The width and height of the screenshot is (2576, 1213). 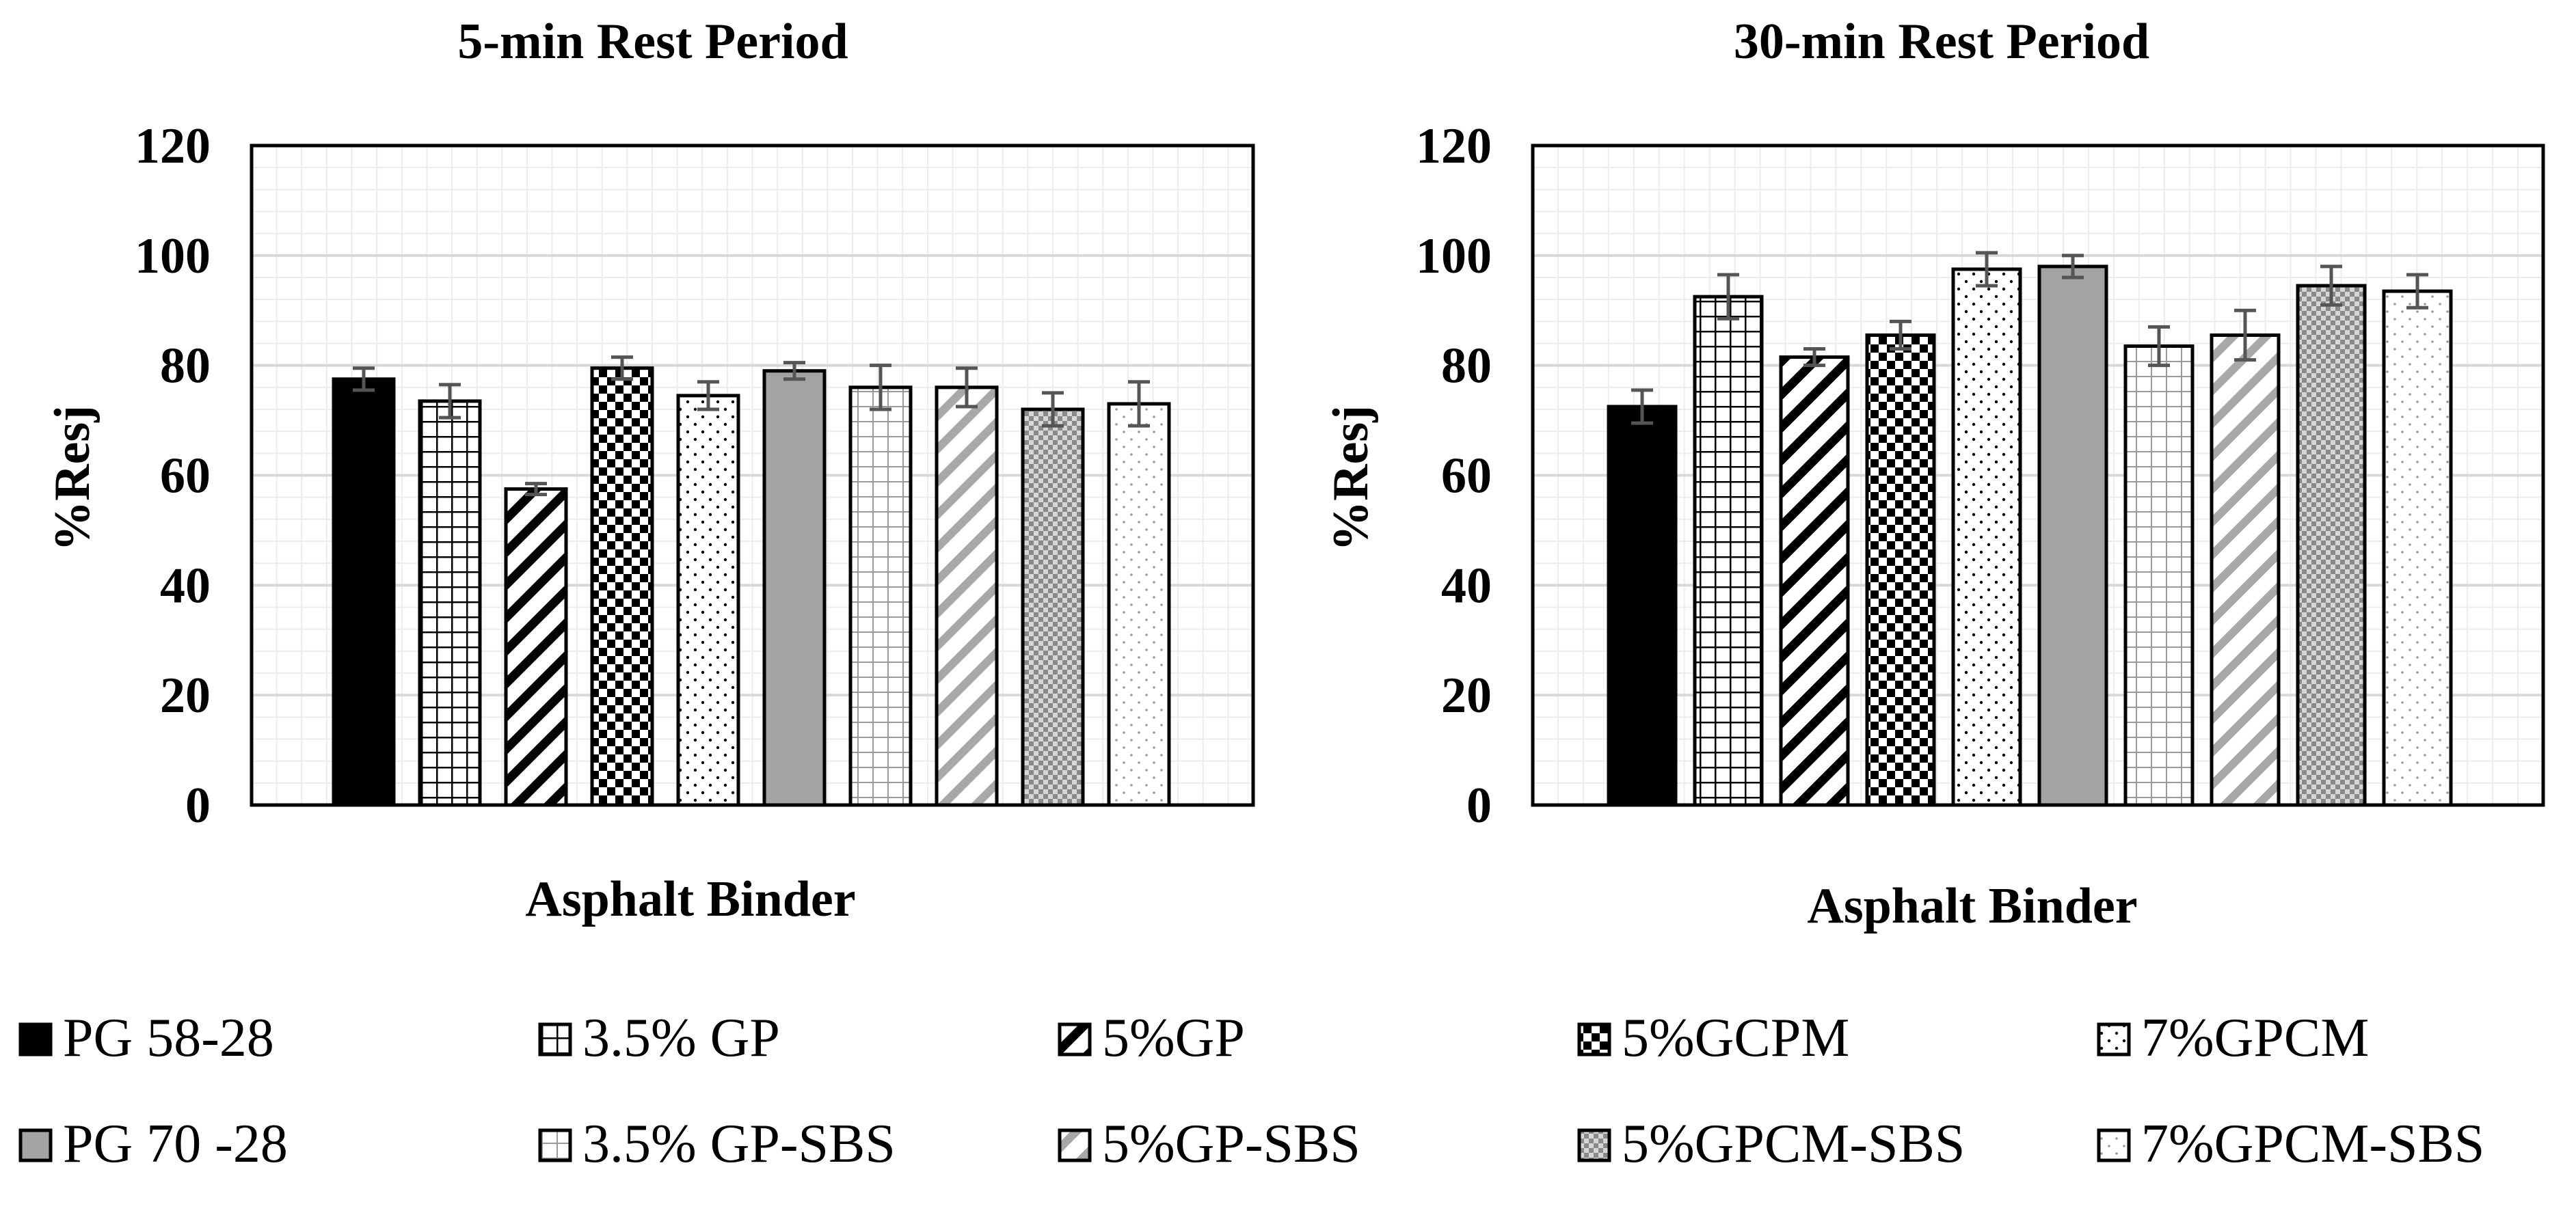 What do you see at coordinates (1735, 1038) in the screenshot?
I see `legend-label: 5%GCPM` at bounding box center [1735, 1038].